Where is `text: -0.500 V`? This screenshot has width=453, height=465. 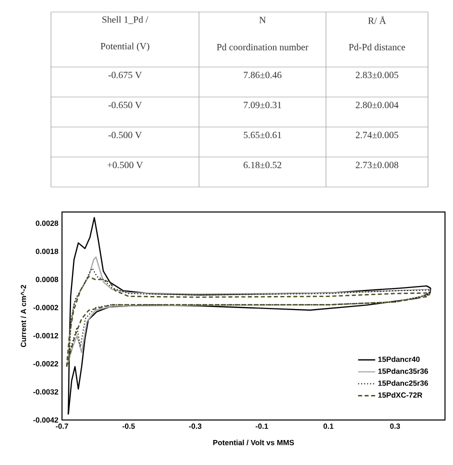
text: -0.500 V is located at coordinates (125, 135).